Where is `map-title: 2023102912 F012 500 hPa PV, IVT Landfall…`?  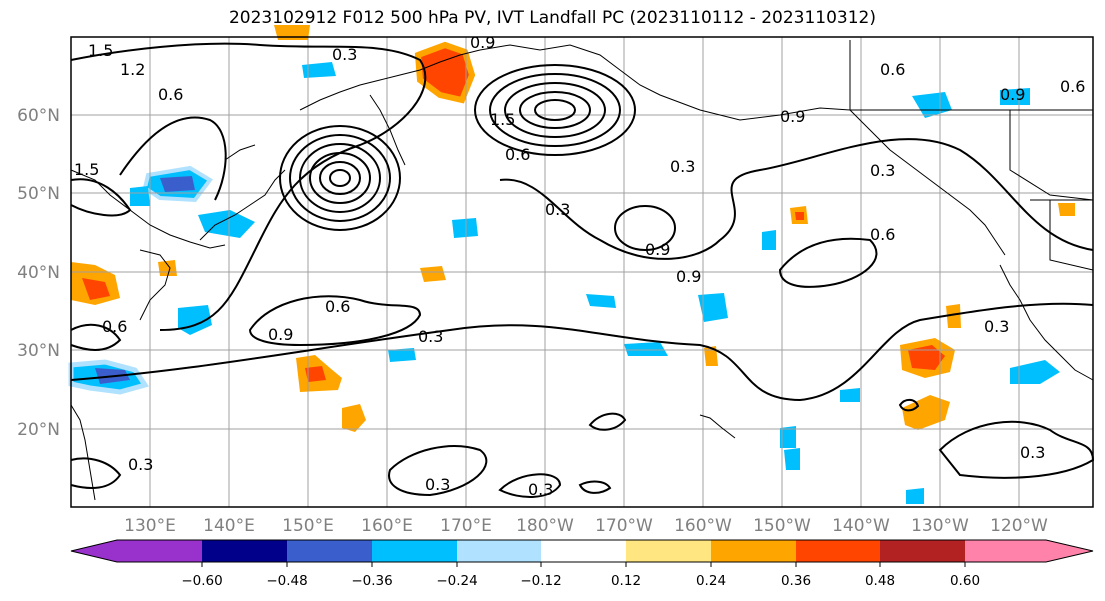 map-title: 2023102912 F012 500 hPa PV, IVT Landfall… is located at coordinates (552, 18).